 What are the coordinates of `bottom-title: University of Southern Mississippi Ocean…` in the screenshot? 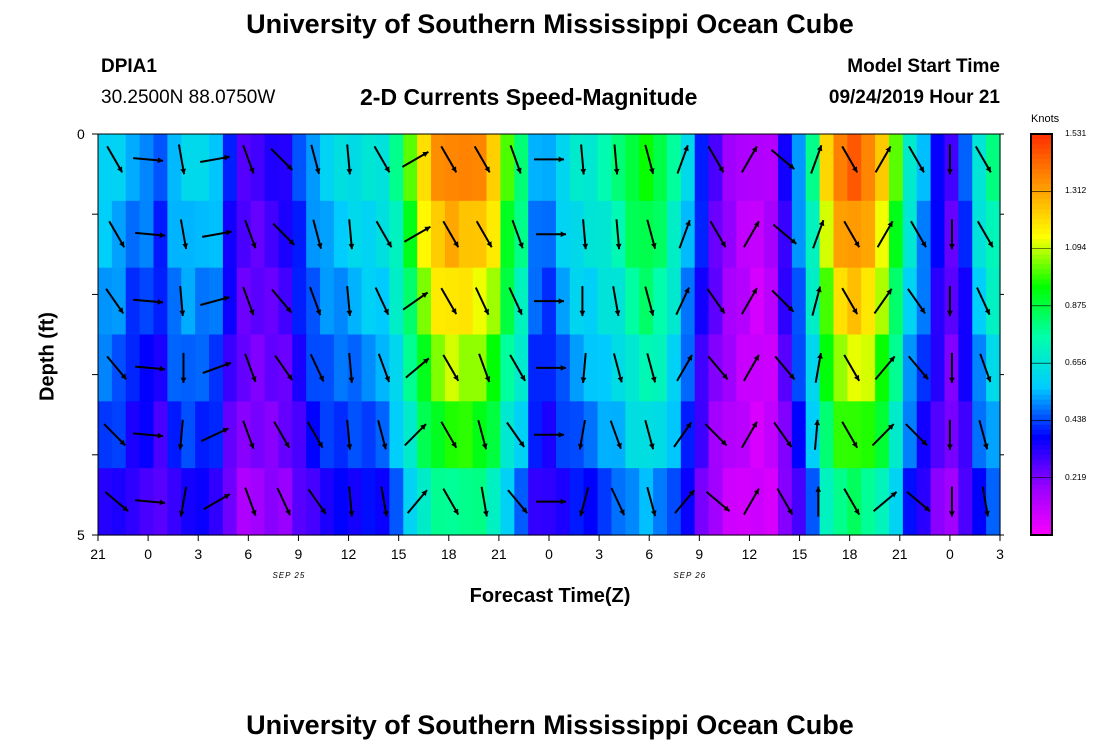 It's located at (550, 725).